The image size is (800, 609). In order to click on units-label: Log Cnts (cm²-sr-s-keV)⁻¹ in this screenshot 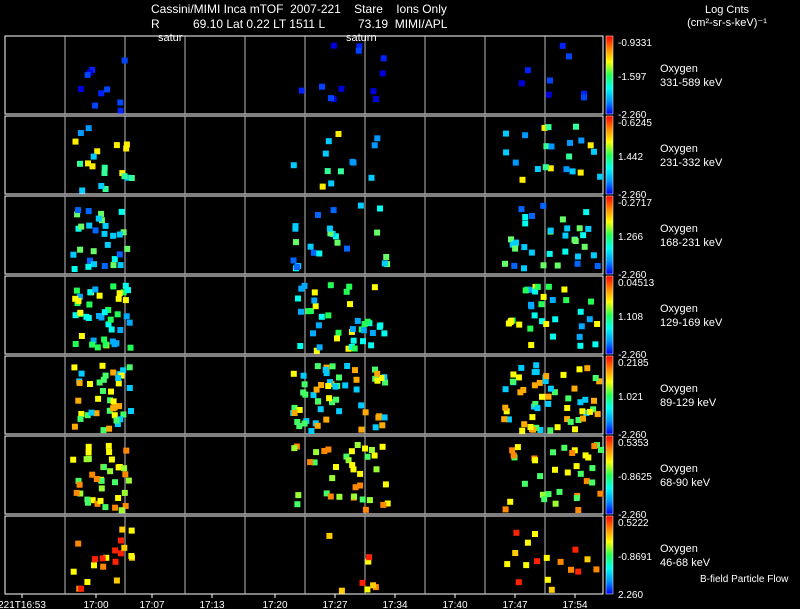, I will do `click(727, 16)`.